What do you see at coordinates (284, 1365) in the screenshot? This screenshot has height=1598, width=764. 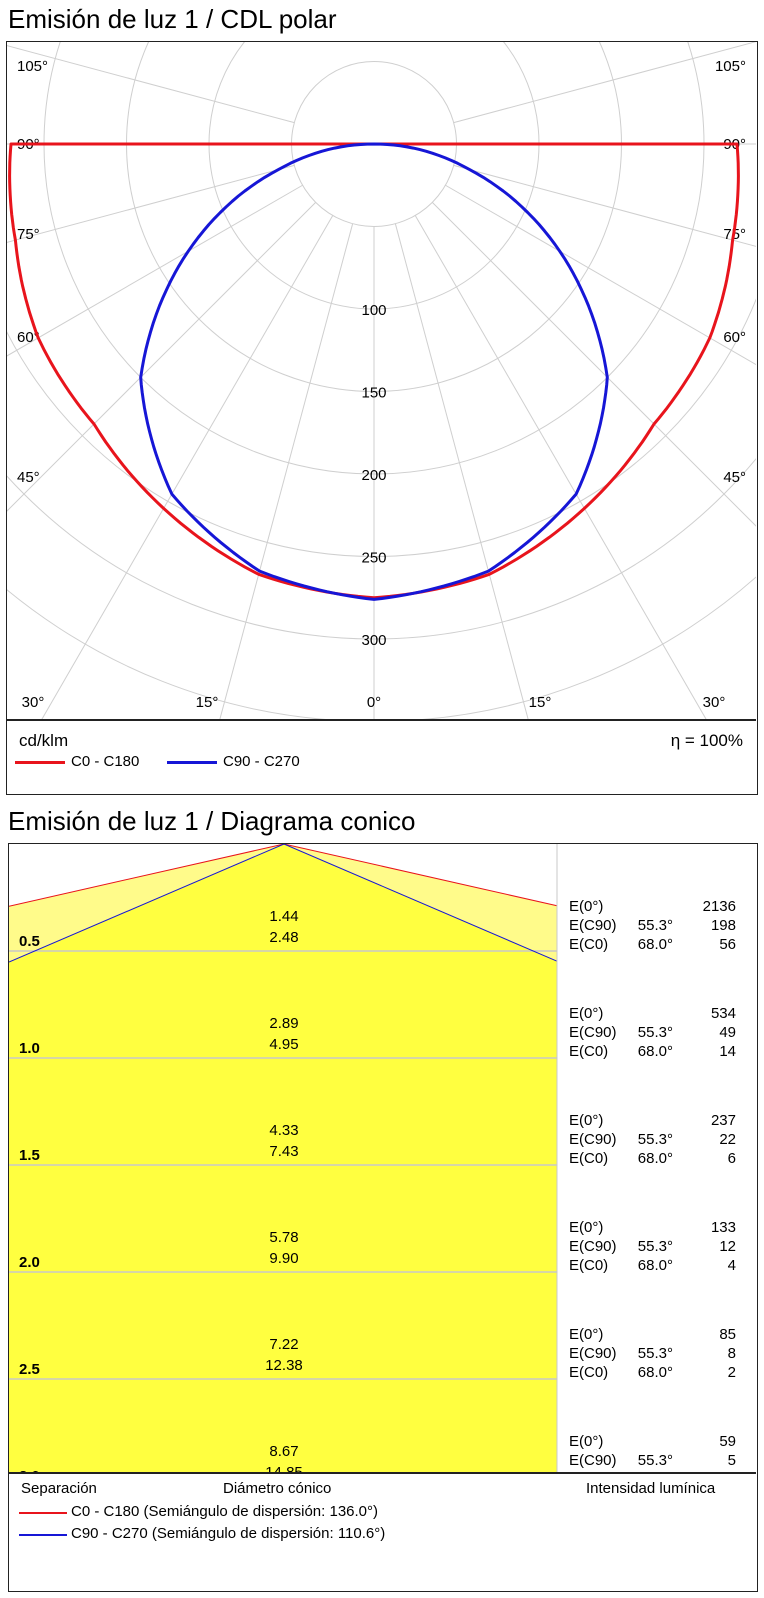 I see `diameter-c90-value: 12.38` at bounding box center [284, 1365].